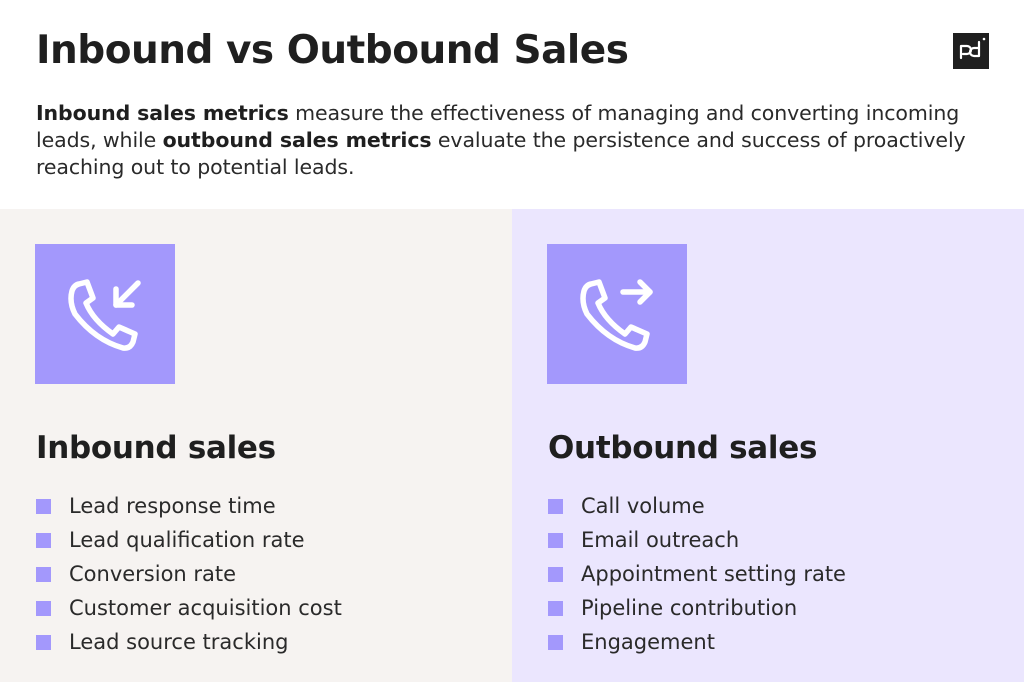 The width and height of the screenshot is (1024, 682). What do you see at coordinates (162, 113) in the screenshot?
I see `intro-bold-inbound: Inbound sales metrics` at bounding box center [162, 113].